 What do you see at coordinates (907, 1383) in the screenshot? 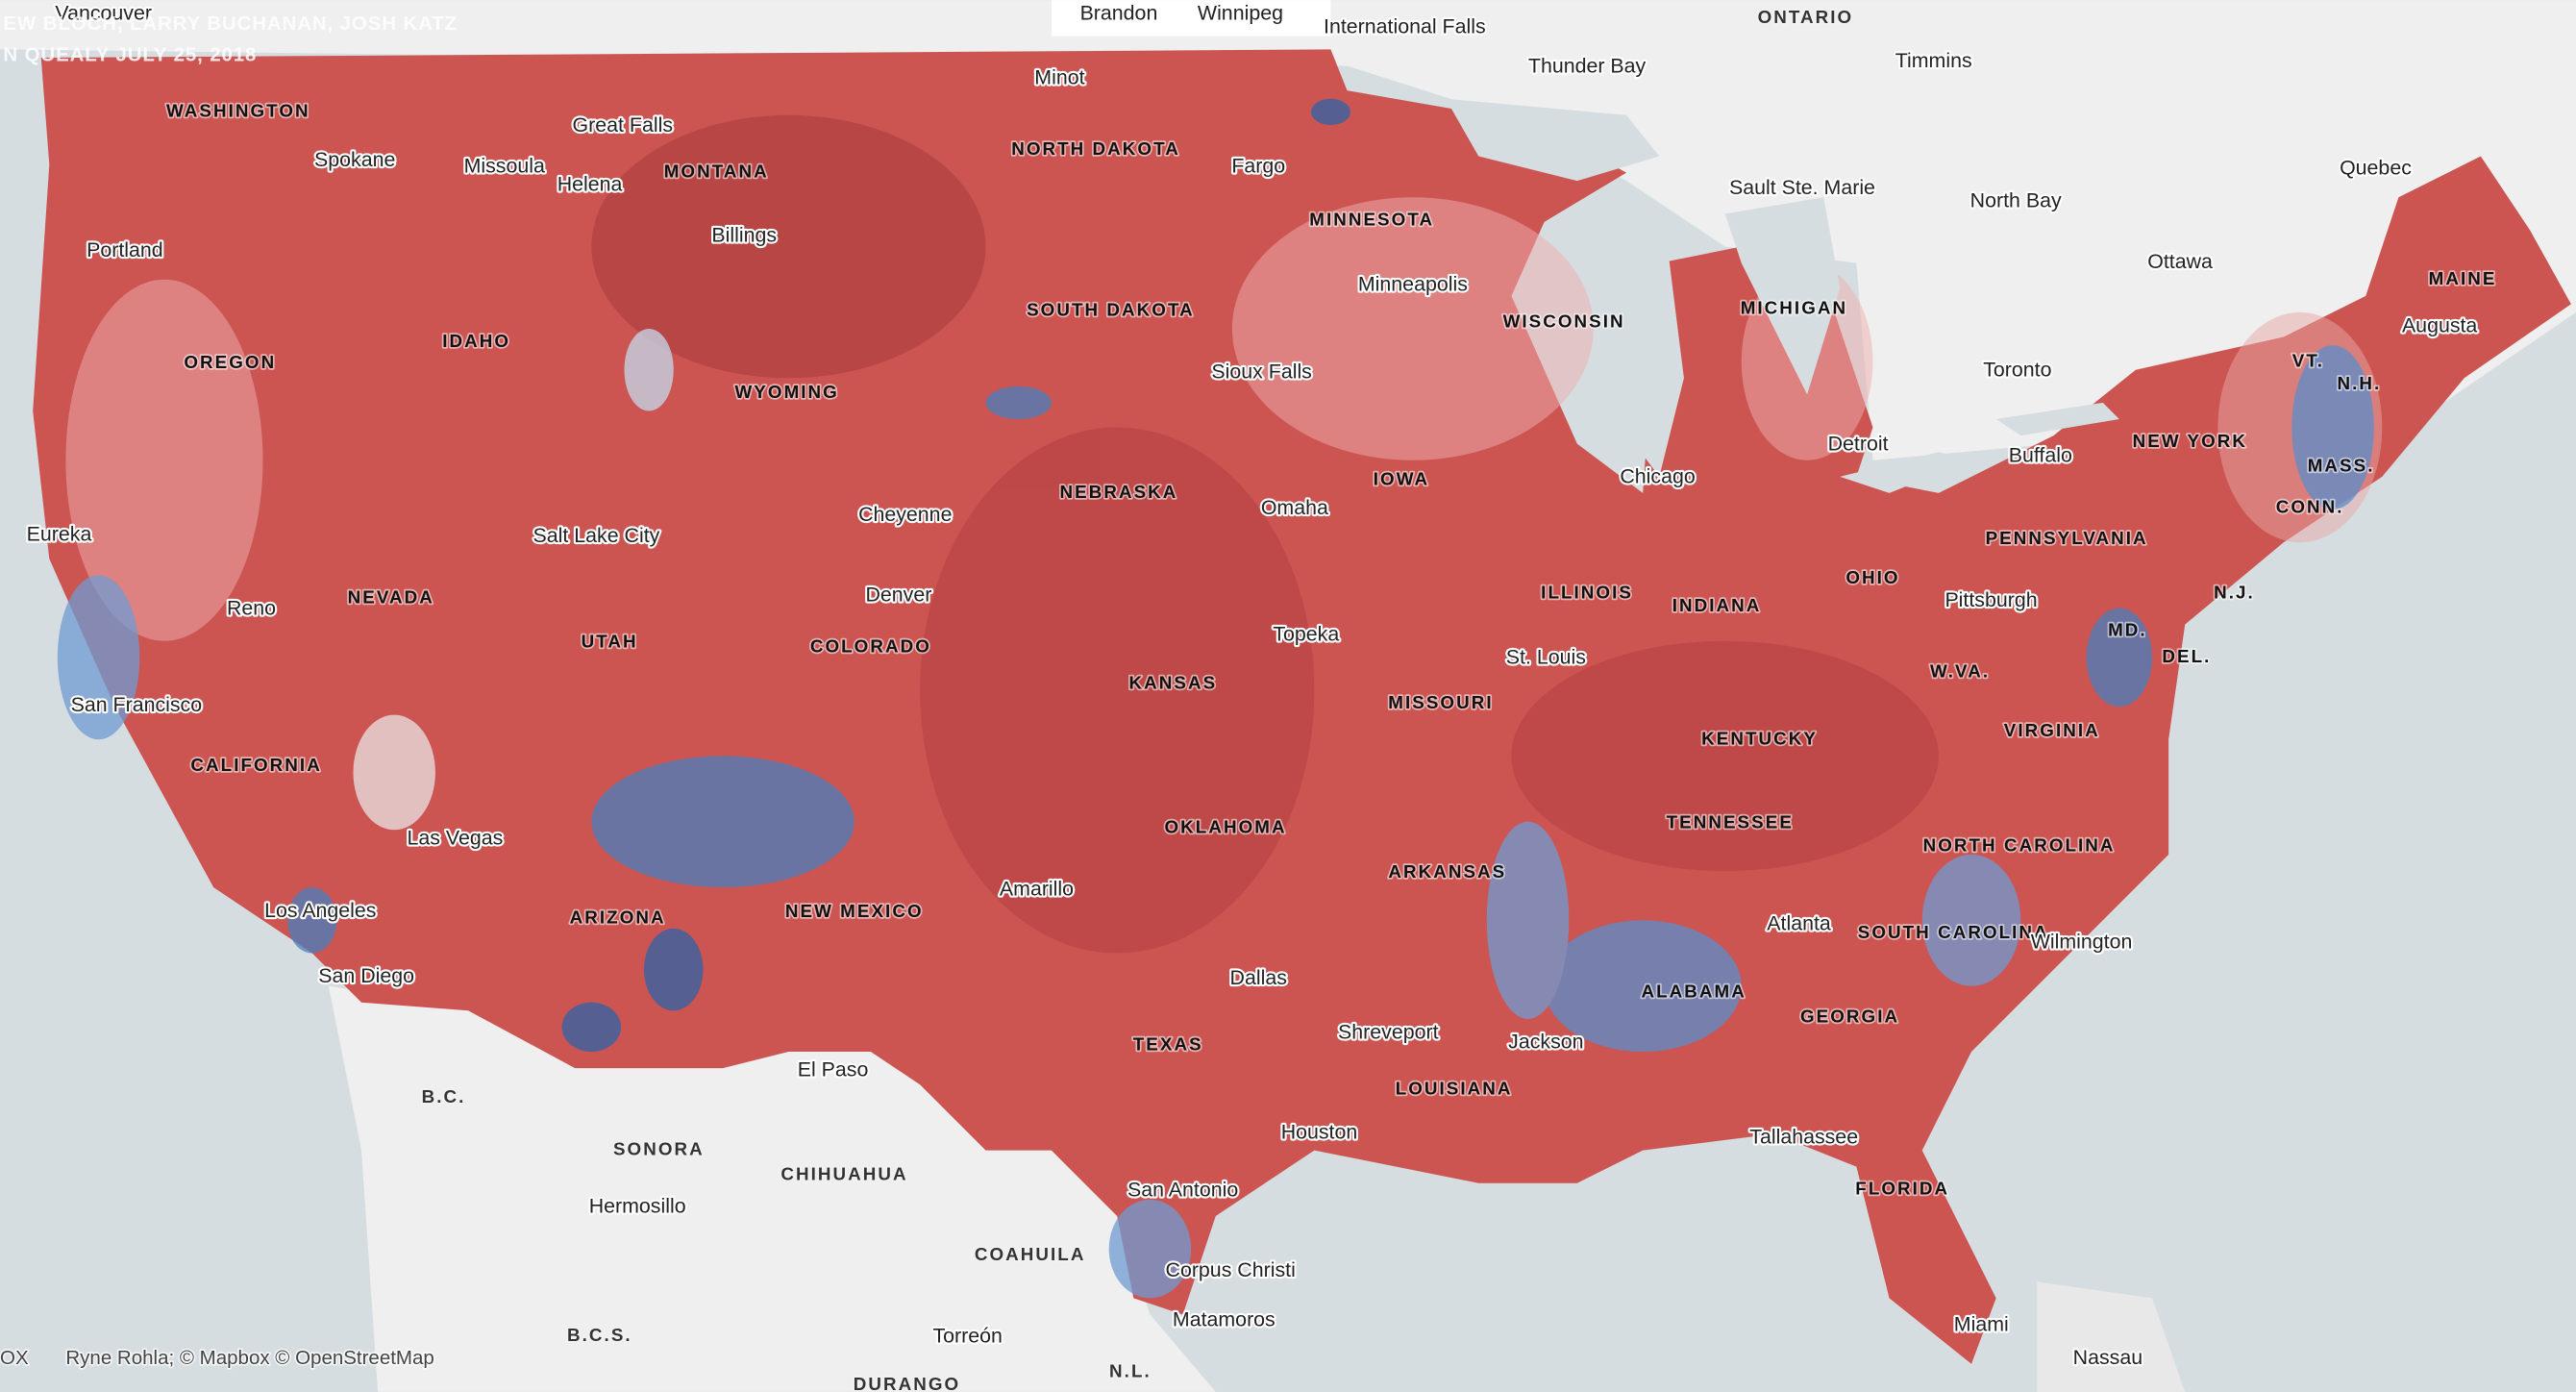
I see `region-label: DURANGO` at bounding box center [907, 1383].